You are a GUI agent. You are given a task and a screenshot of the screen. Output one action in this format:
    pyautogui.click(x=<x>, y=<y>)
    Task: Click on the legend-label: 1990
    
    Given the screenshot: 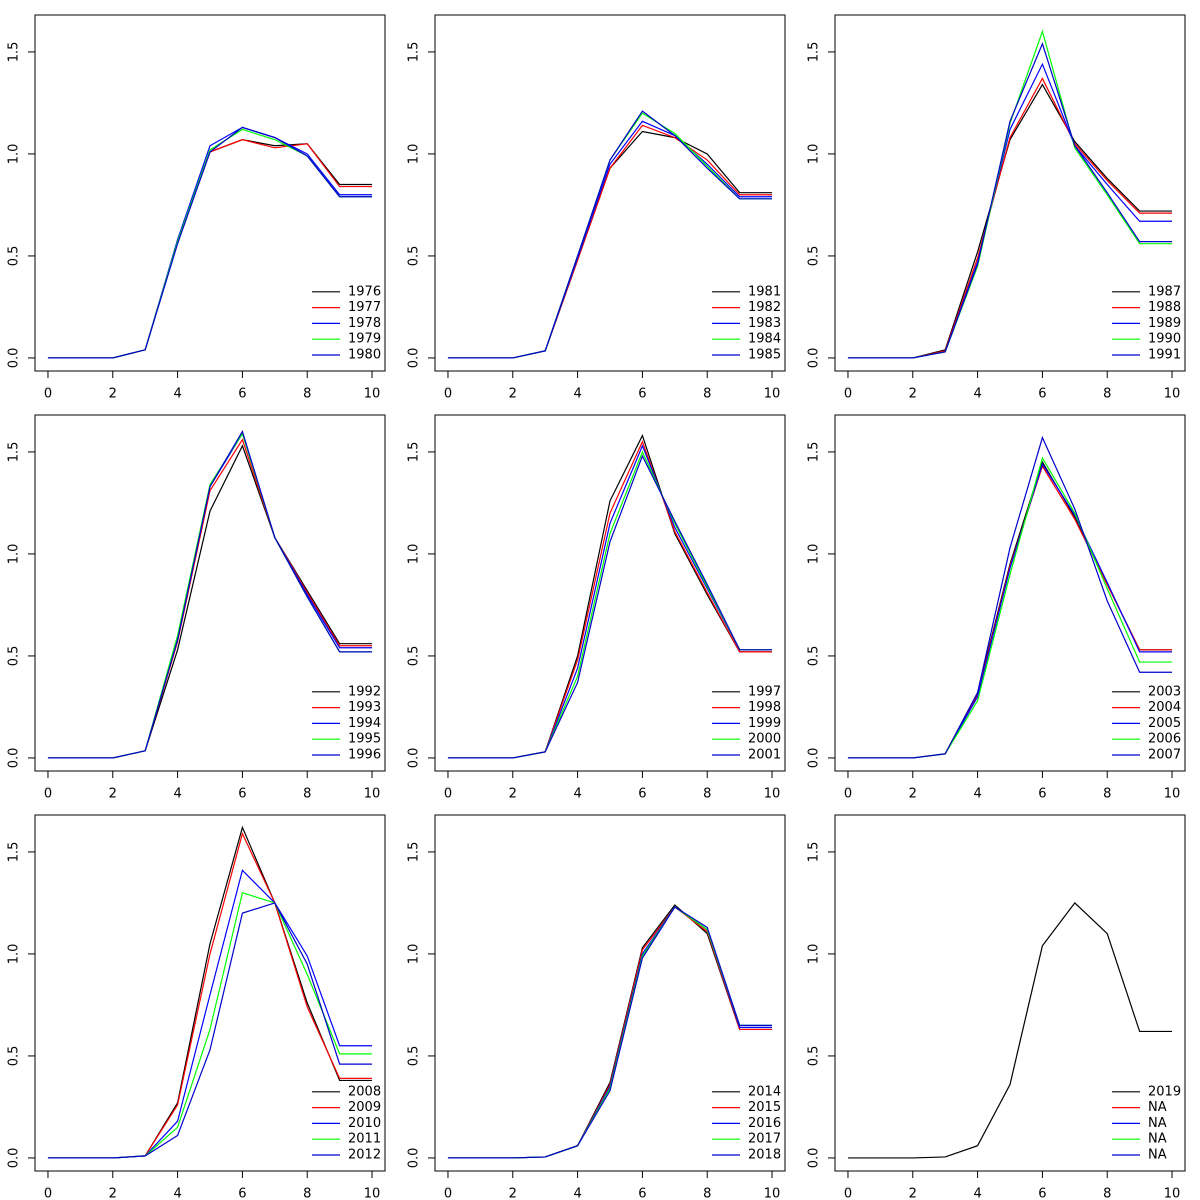 What is the action you would take?
    pyautogui.click(x=1164, y=339)
    